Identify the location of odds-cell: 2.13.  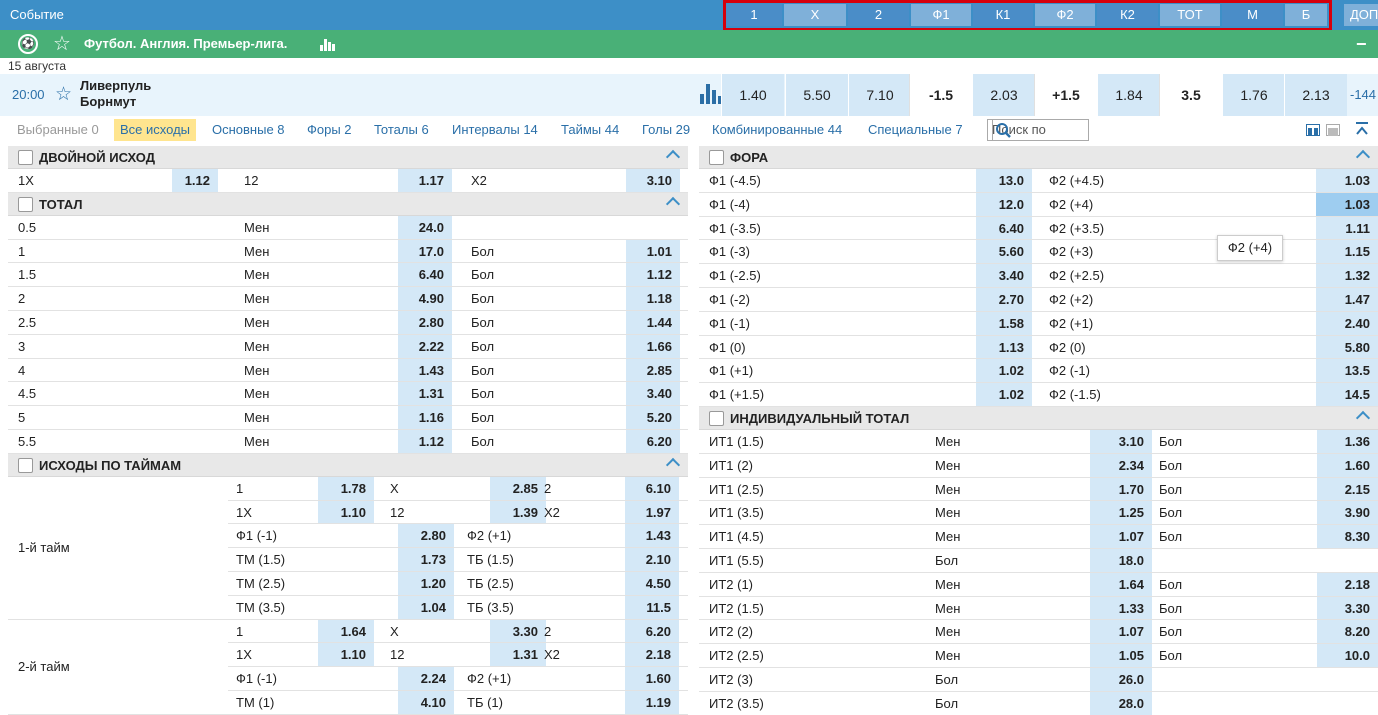
(1315, 95).